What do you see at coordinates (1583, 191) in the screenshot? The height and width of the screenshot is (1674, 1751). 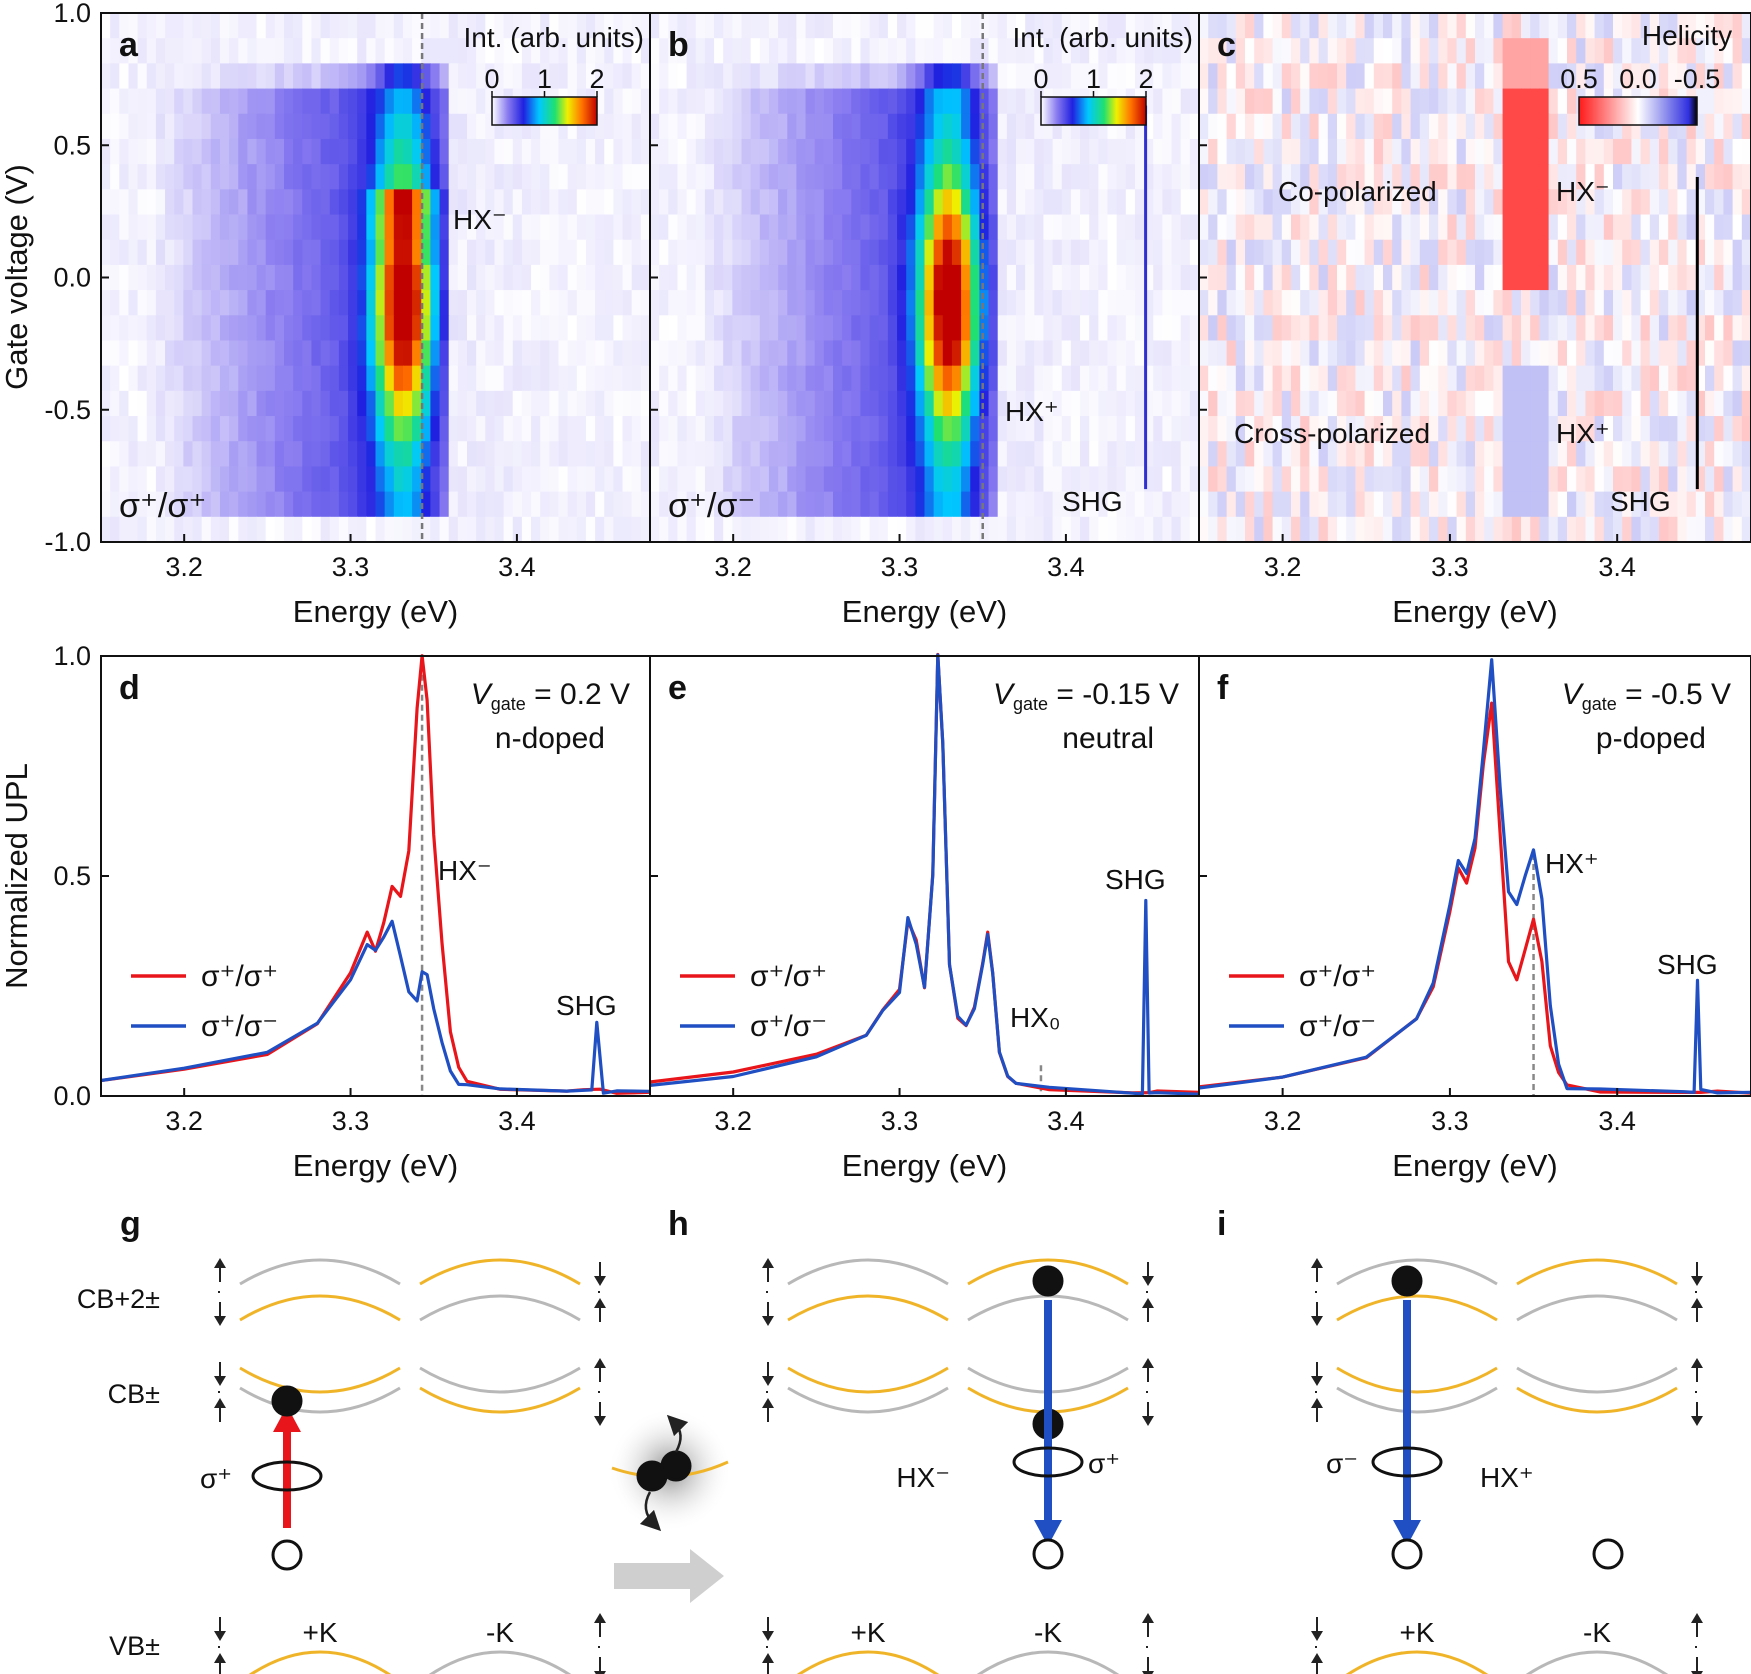 I see `annotation-hx-minus: HX⁻` at bounding box center [1583, 191].